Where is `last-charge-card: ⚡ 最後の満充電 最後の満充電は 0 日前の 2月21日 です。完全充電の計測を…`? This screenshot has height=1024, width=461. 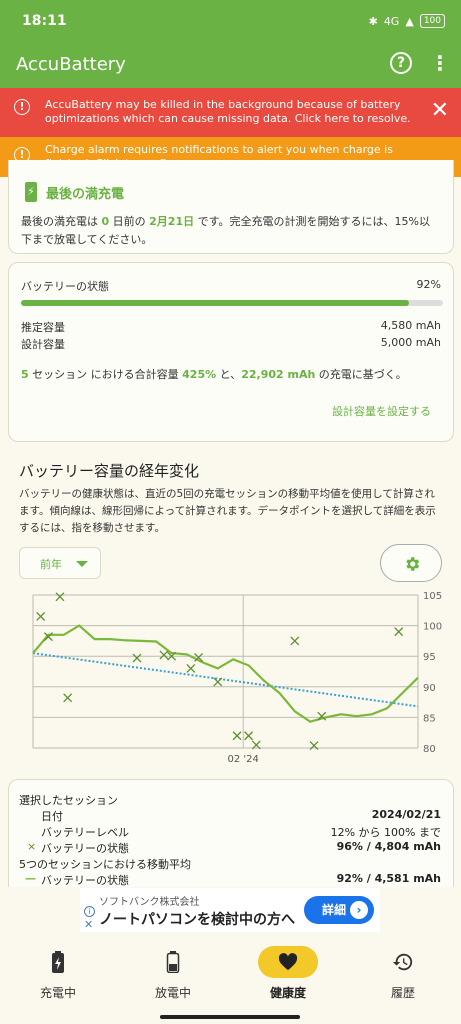
last-charge-card: ⚡ 最後の満充電 最後の満充電は 0 日前の 2月21日 です。完全充電の計測を… is located at coordinates (231, 207).